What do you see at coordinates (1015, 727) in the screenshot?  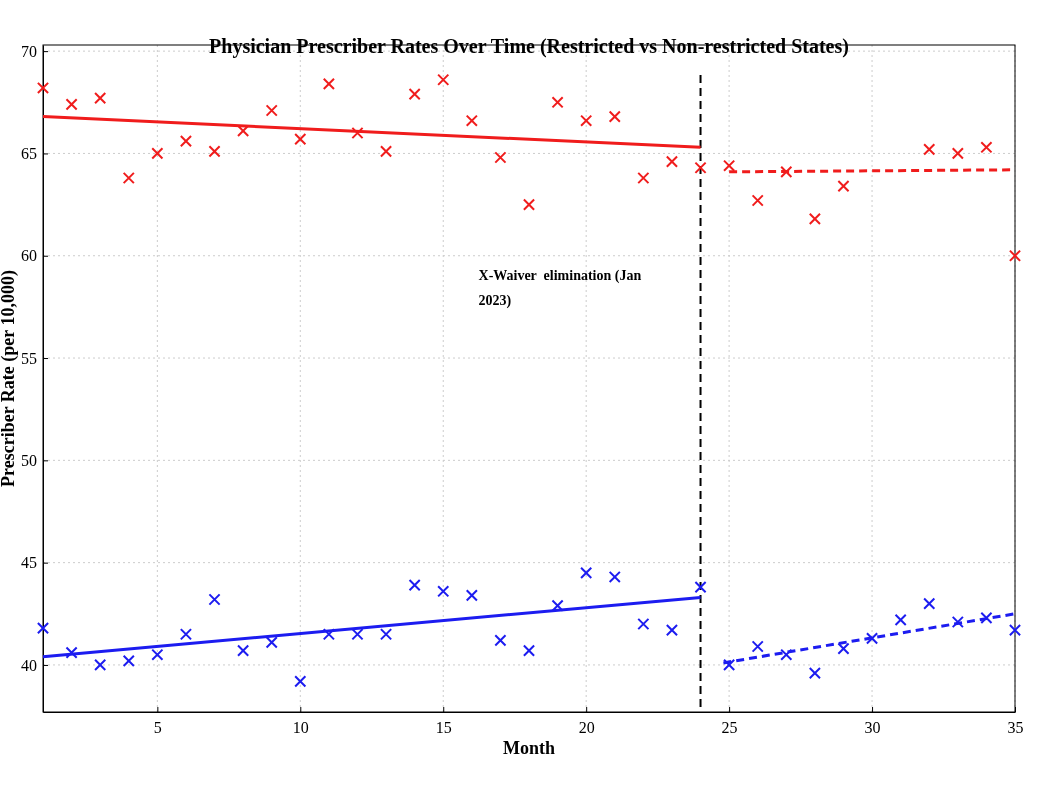 I see `x-tick-label: 35` at bounding box center [1015, 727].